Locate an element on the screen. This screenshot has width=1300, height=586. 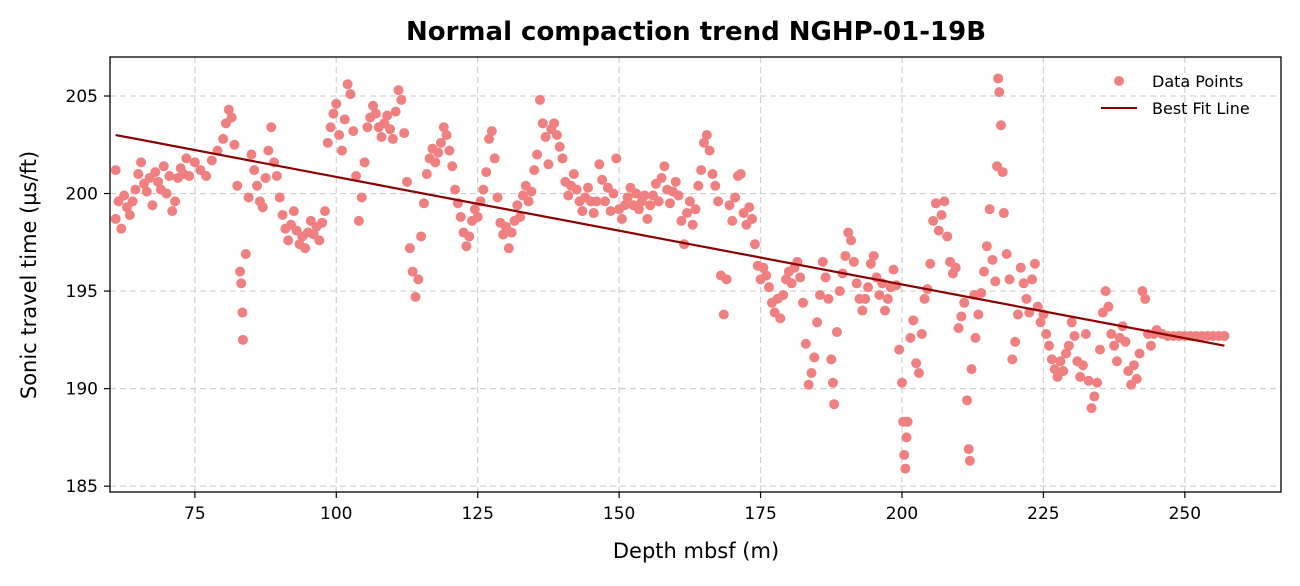
x-axis-ticks: 75 100 125 150 175 200 225 250 is located at coordinates (692, 508).